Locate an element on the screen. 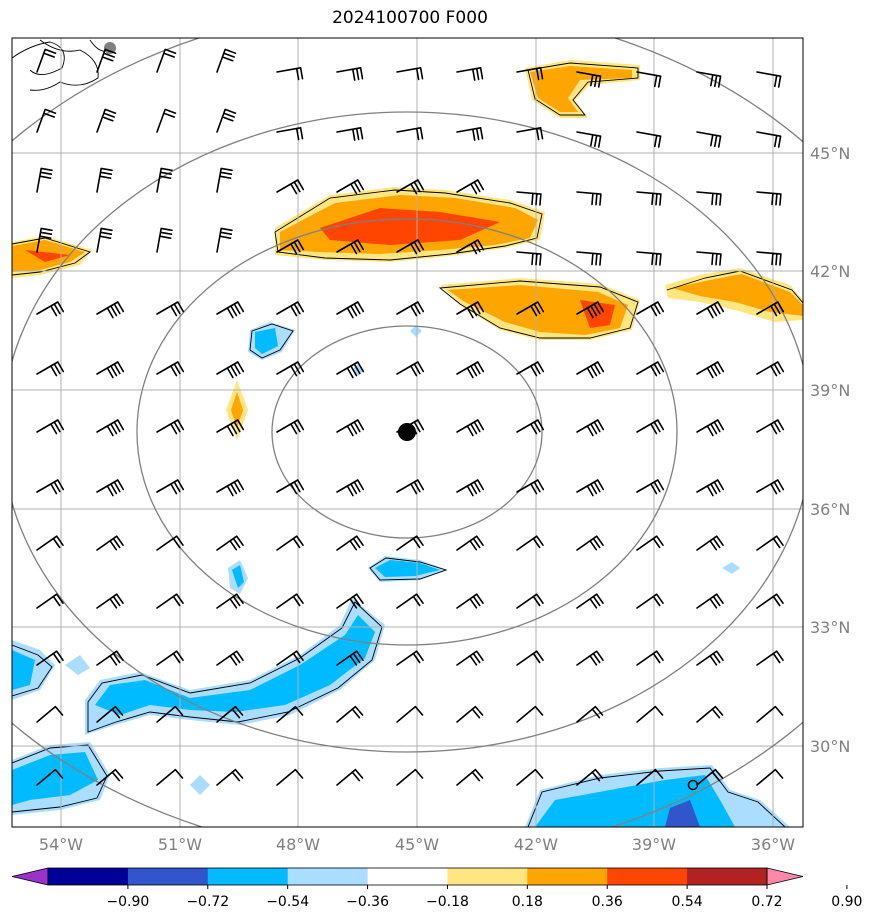  lon-label: 39°W is located at coordinates (654, 844).